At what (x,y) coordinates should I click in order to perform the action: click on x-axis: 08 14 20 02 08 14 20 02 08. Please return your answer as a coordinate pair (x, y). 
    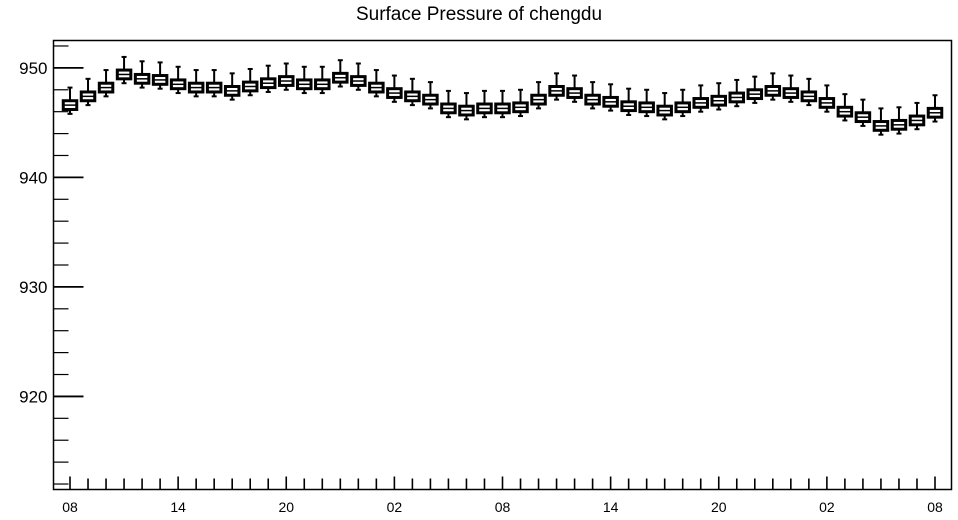
    Looking at the image, I should click on (502, 495).